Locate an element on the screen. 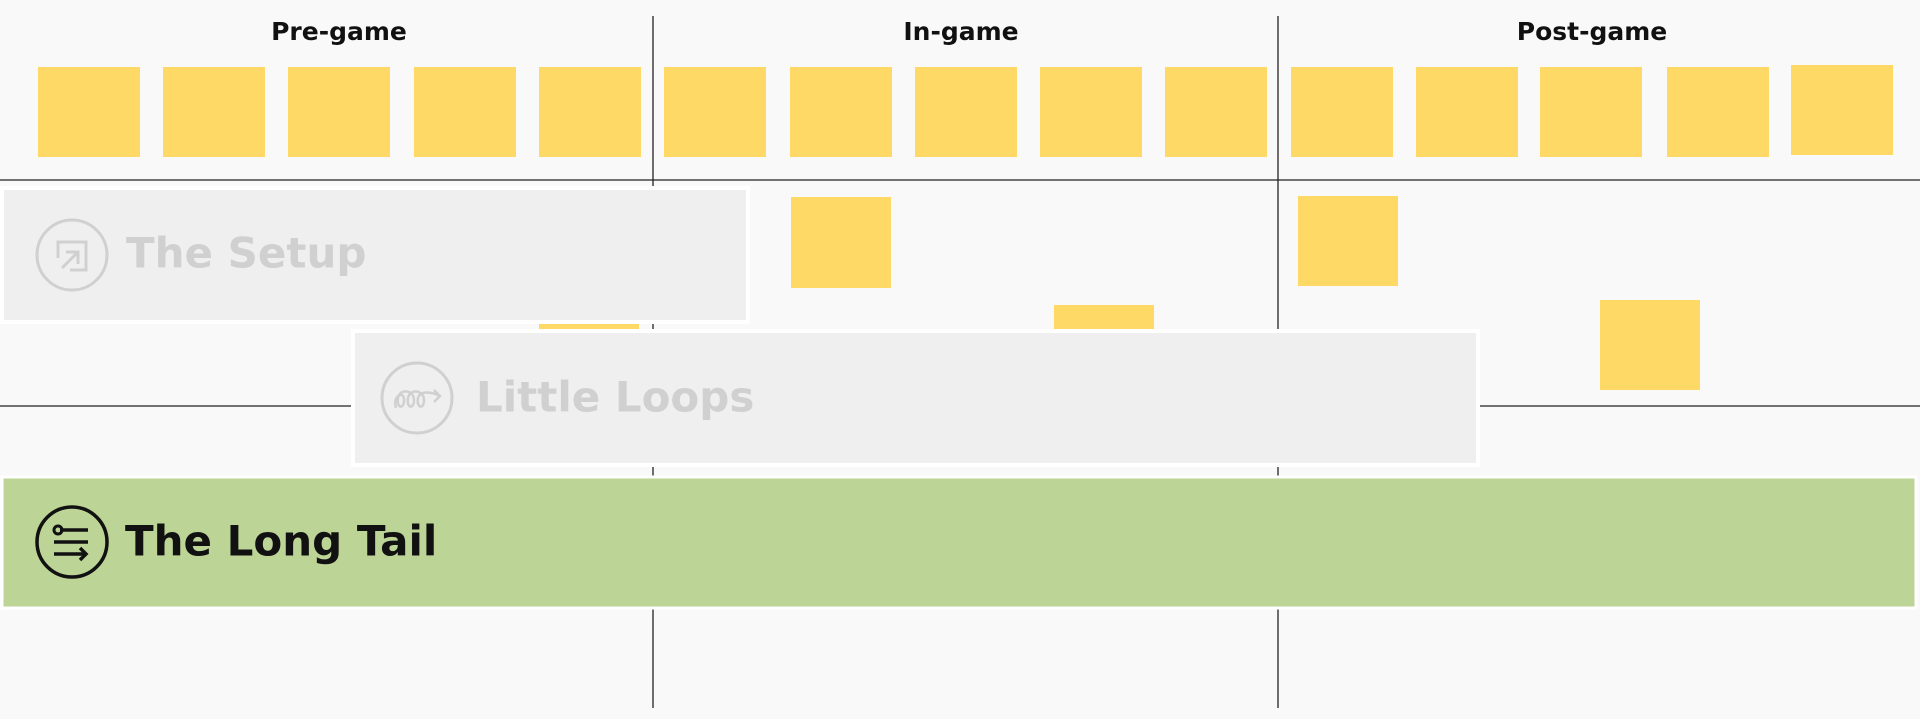 This screenshot has height=719, width=1920. band-setup: The Setup is located at coordinates (375, 255).